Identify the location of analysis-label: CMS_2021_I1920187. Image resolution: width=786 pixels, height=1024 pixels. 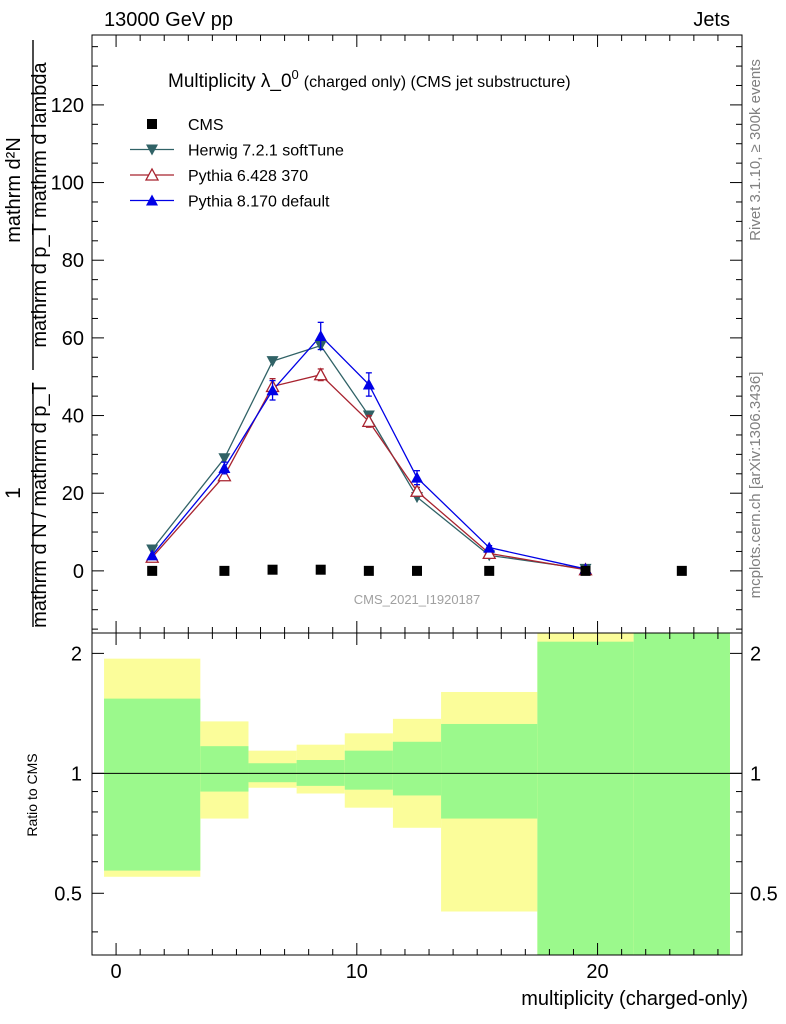
(417, 599).